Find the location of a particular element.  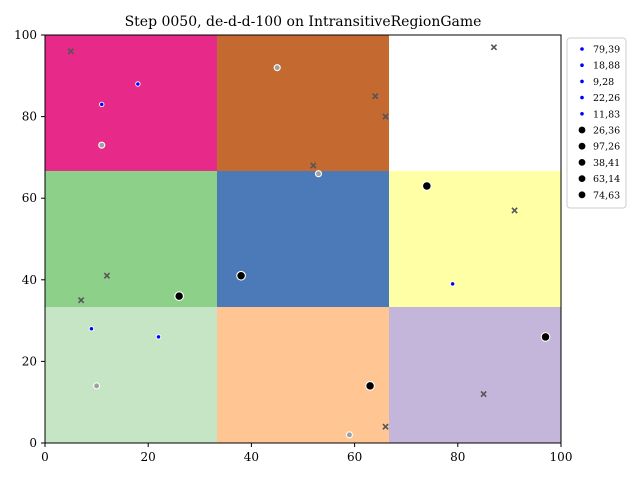

legend-label: 63,14 is located at coordinates (606, 179).